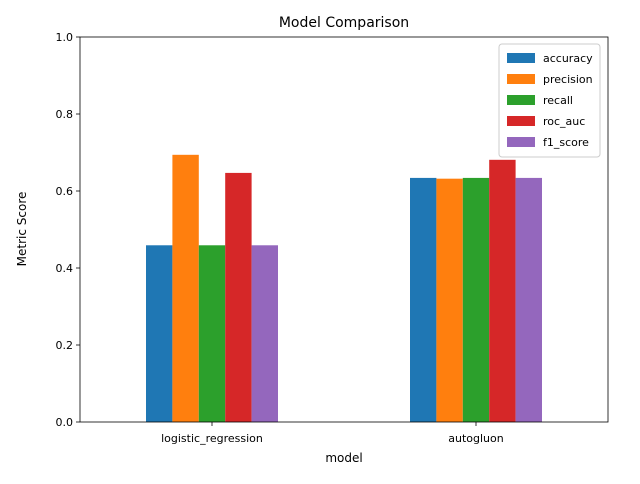 The width and height of the screenshot is (640, 484). Describe the element at coordinates (343, 458) in the screenshot. I see `x-axis-label: model` at that location.